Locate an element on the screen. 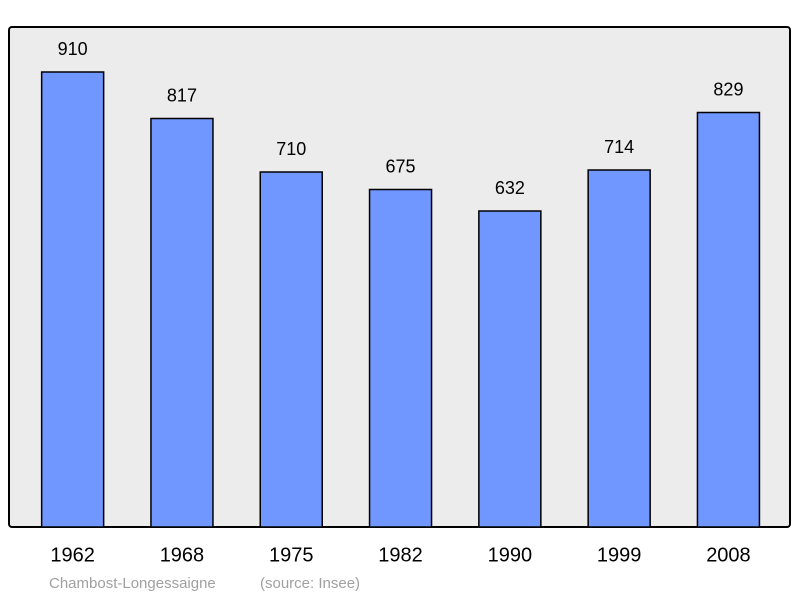 This screenshot has width=800, height=598. value-label: 910 is located at coordinates (73, 49).